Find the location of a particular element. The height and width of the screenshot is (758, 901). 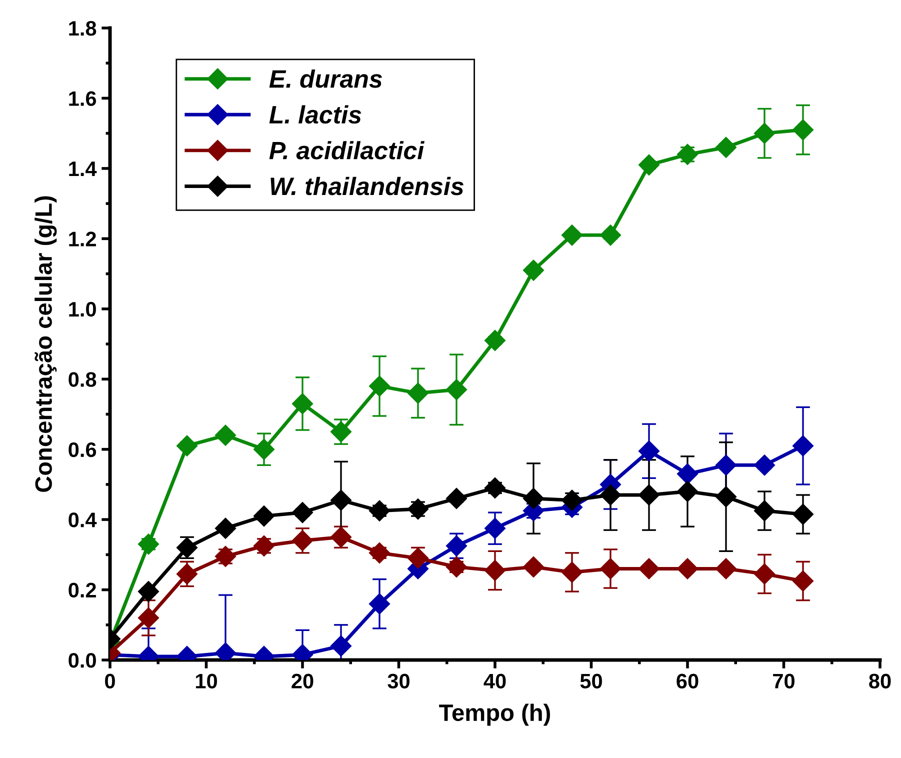

y-tick-label: 0.2 is located at coordinates (82, 590).